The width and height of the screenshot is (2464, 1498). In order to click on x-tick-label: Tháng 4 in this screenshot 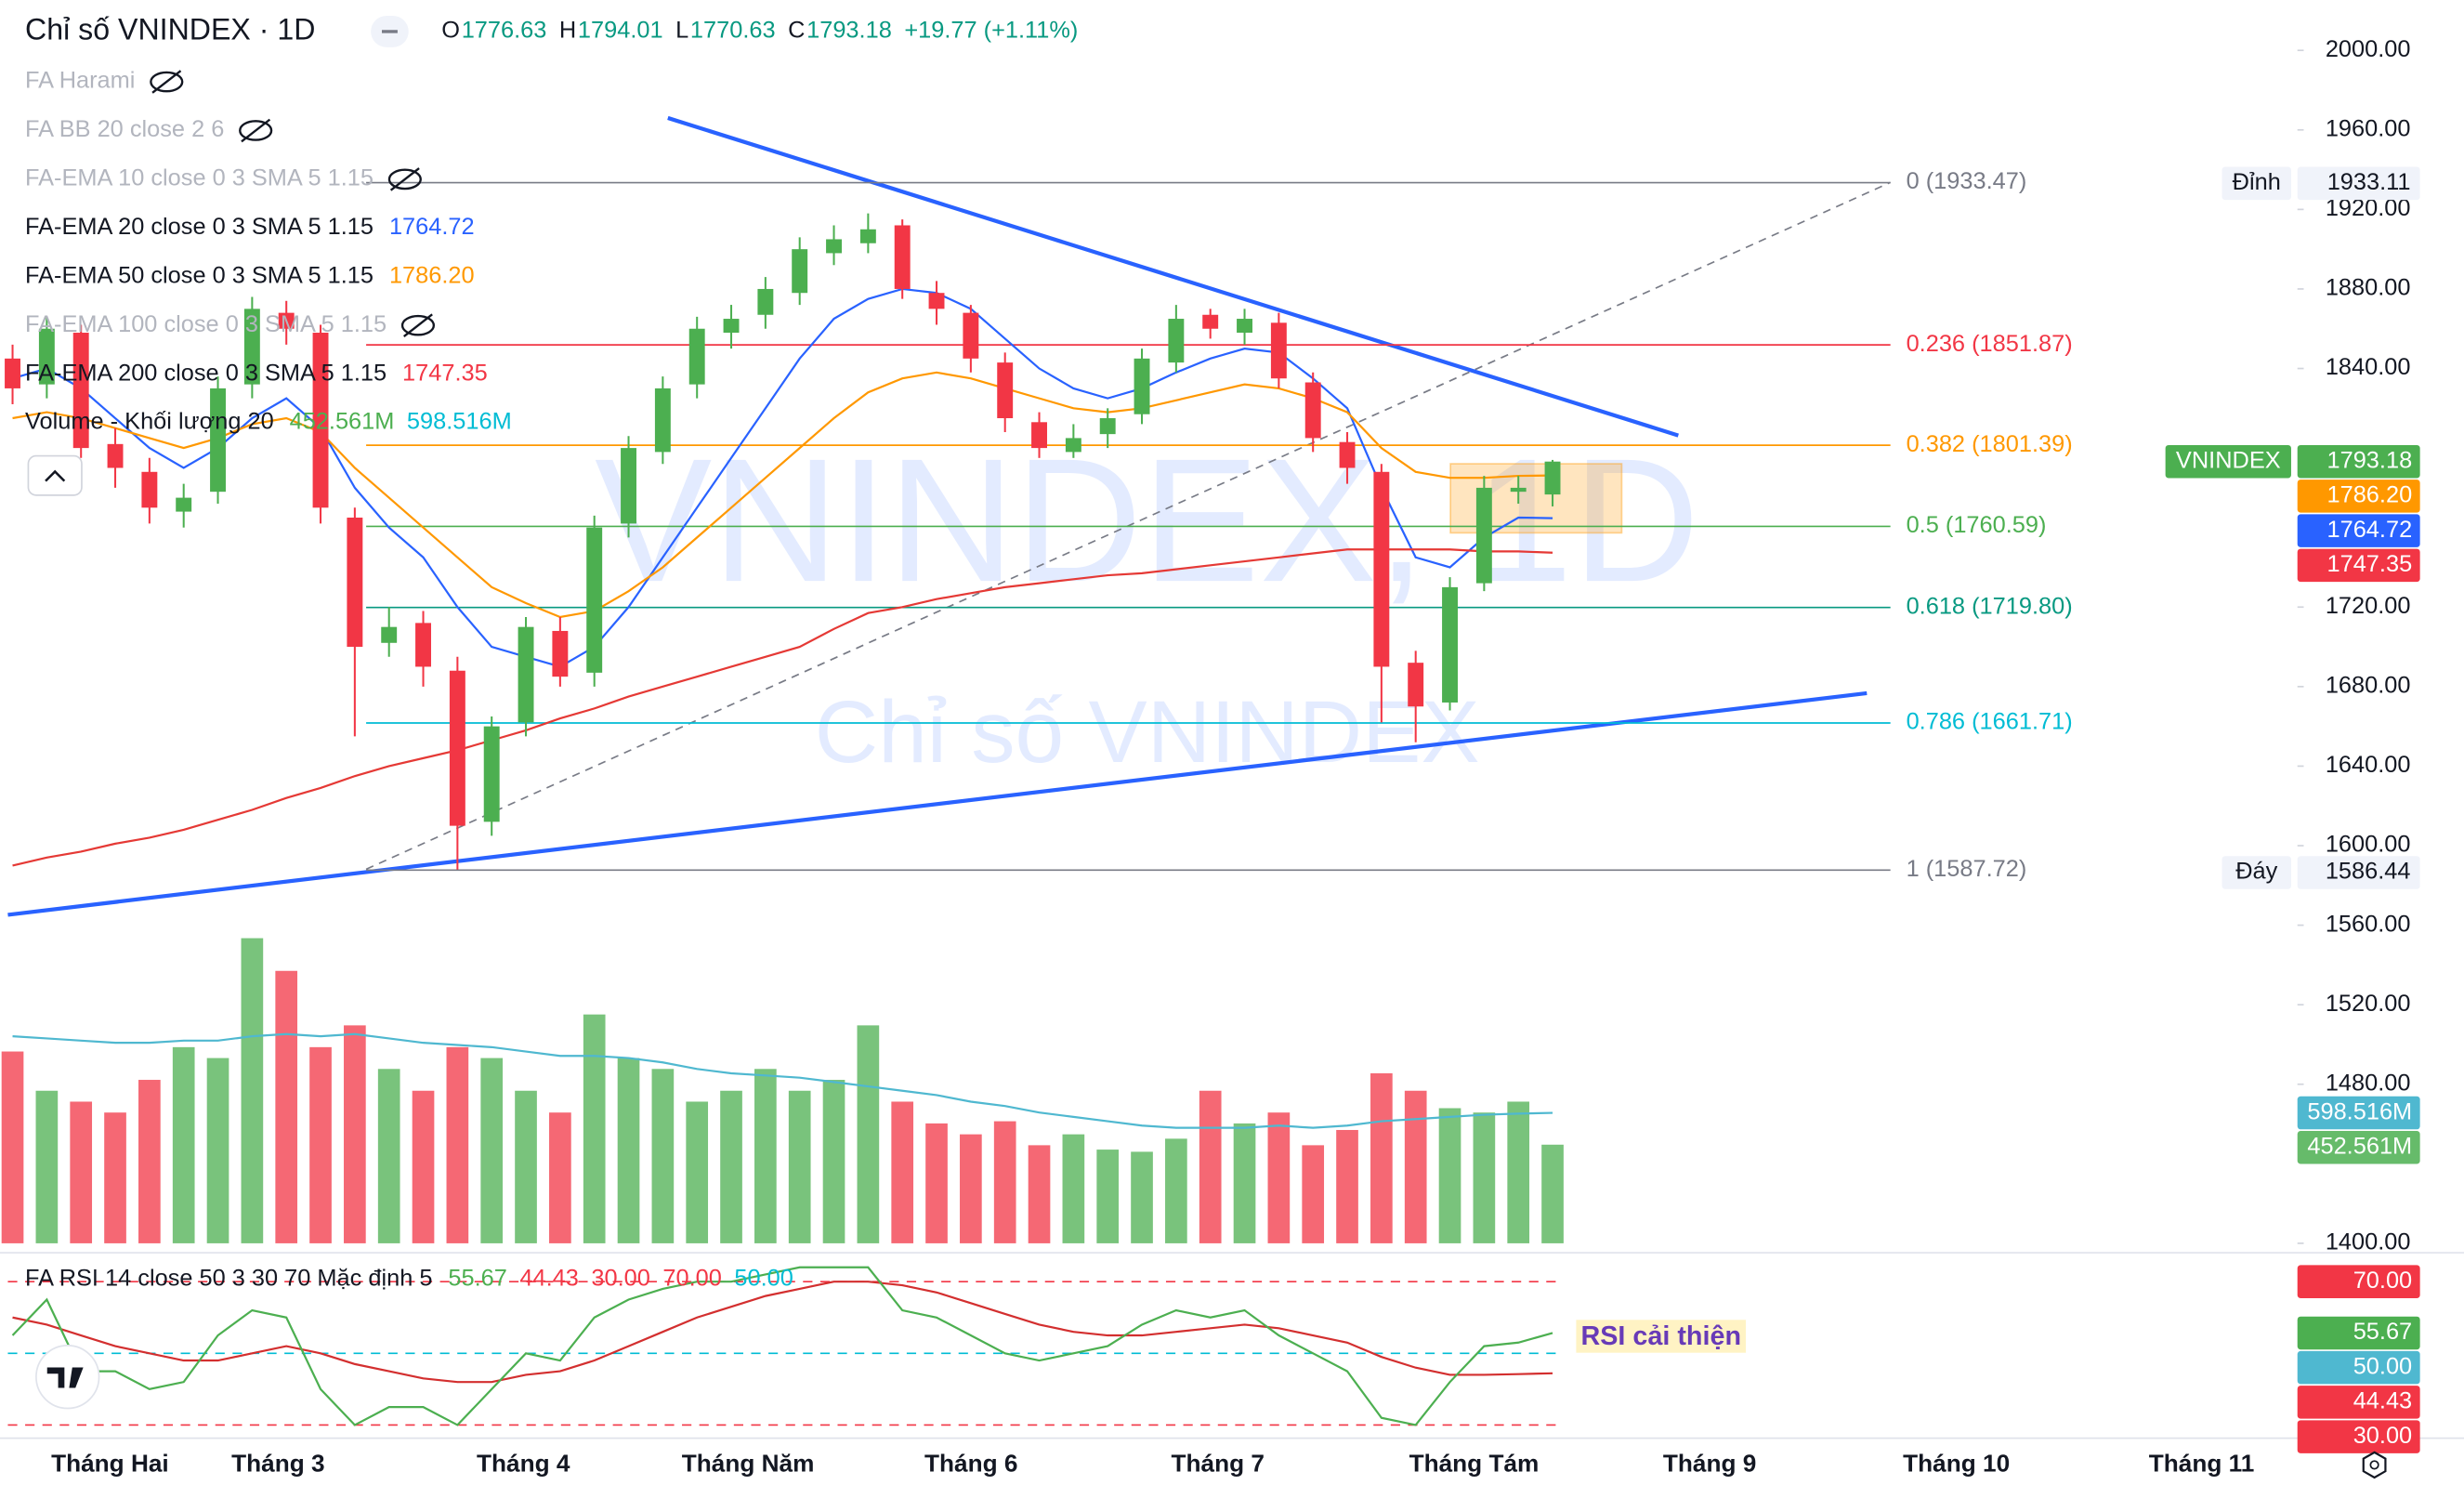, I will do `click(523, 1463)`.